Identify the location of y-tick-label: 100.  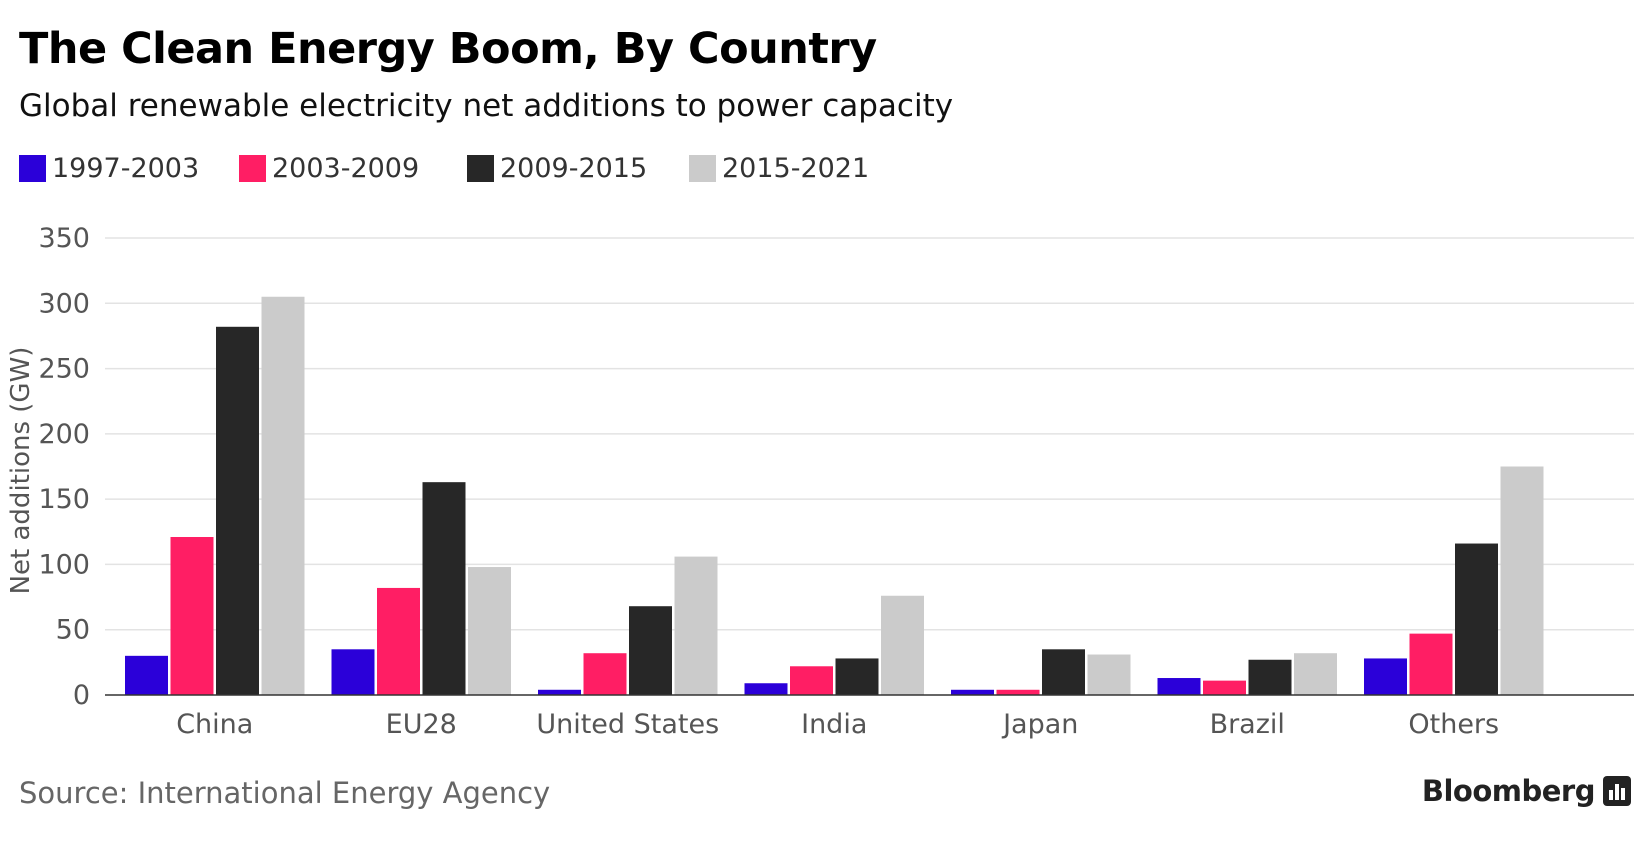
(64, 564).